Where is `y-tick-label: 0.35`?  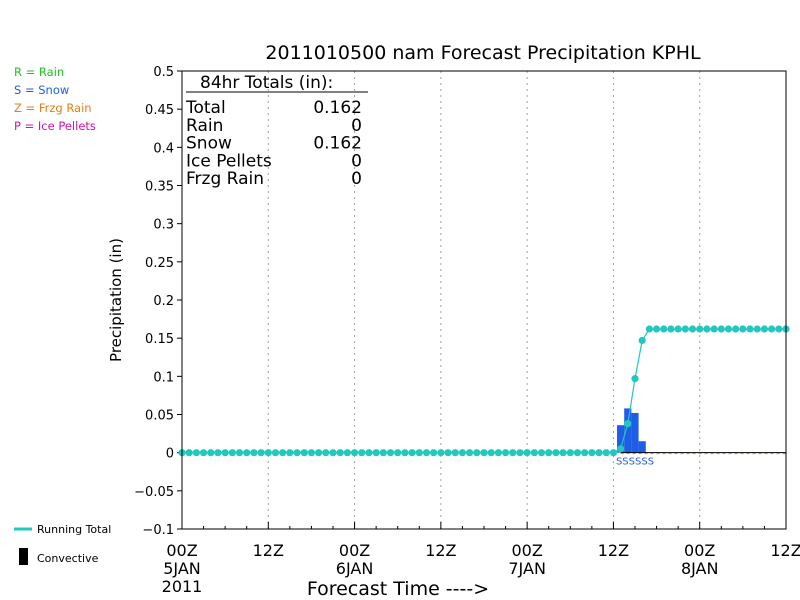 y-tick-label: 0.35 is located at coordinates (159, 187).